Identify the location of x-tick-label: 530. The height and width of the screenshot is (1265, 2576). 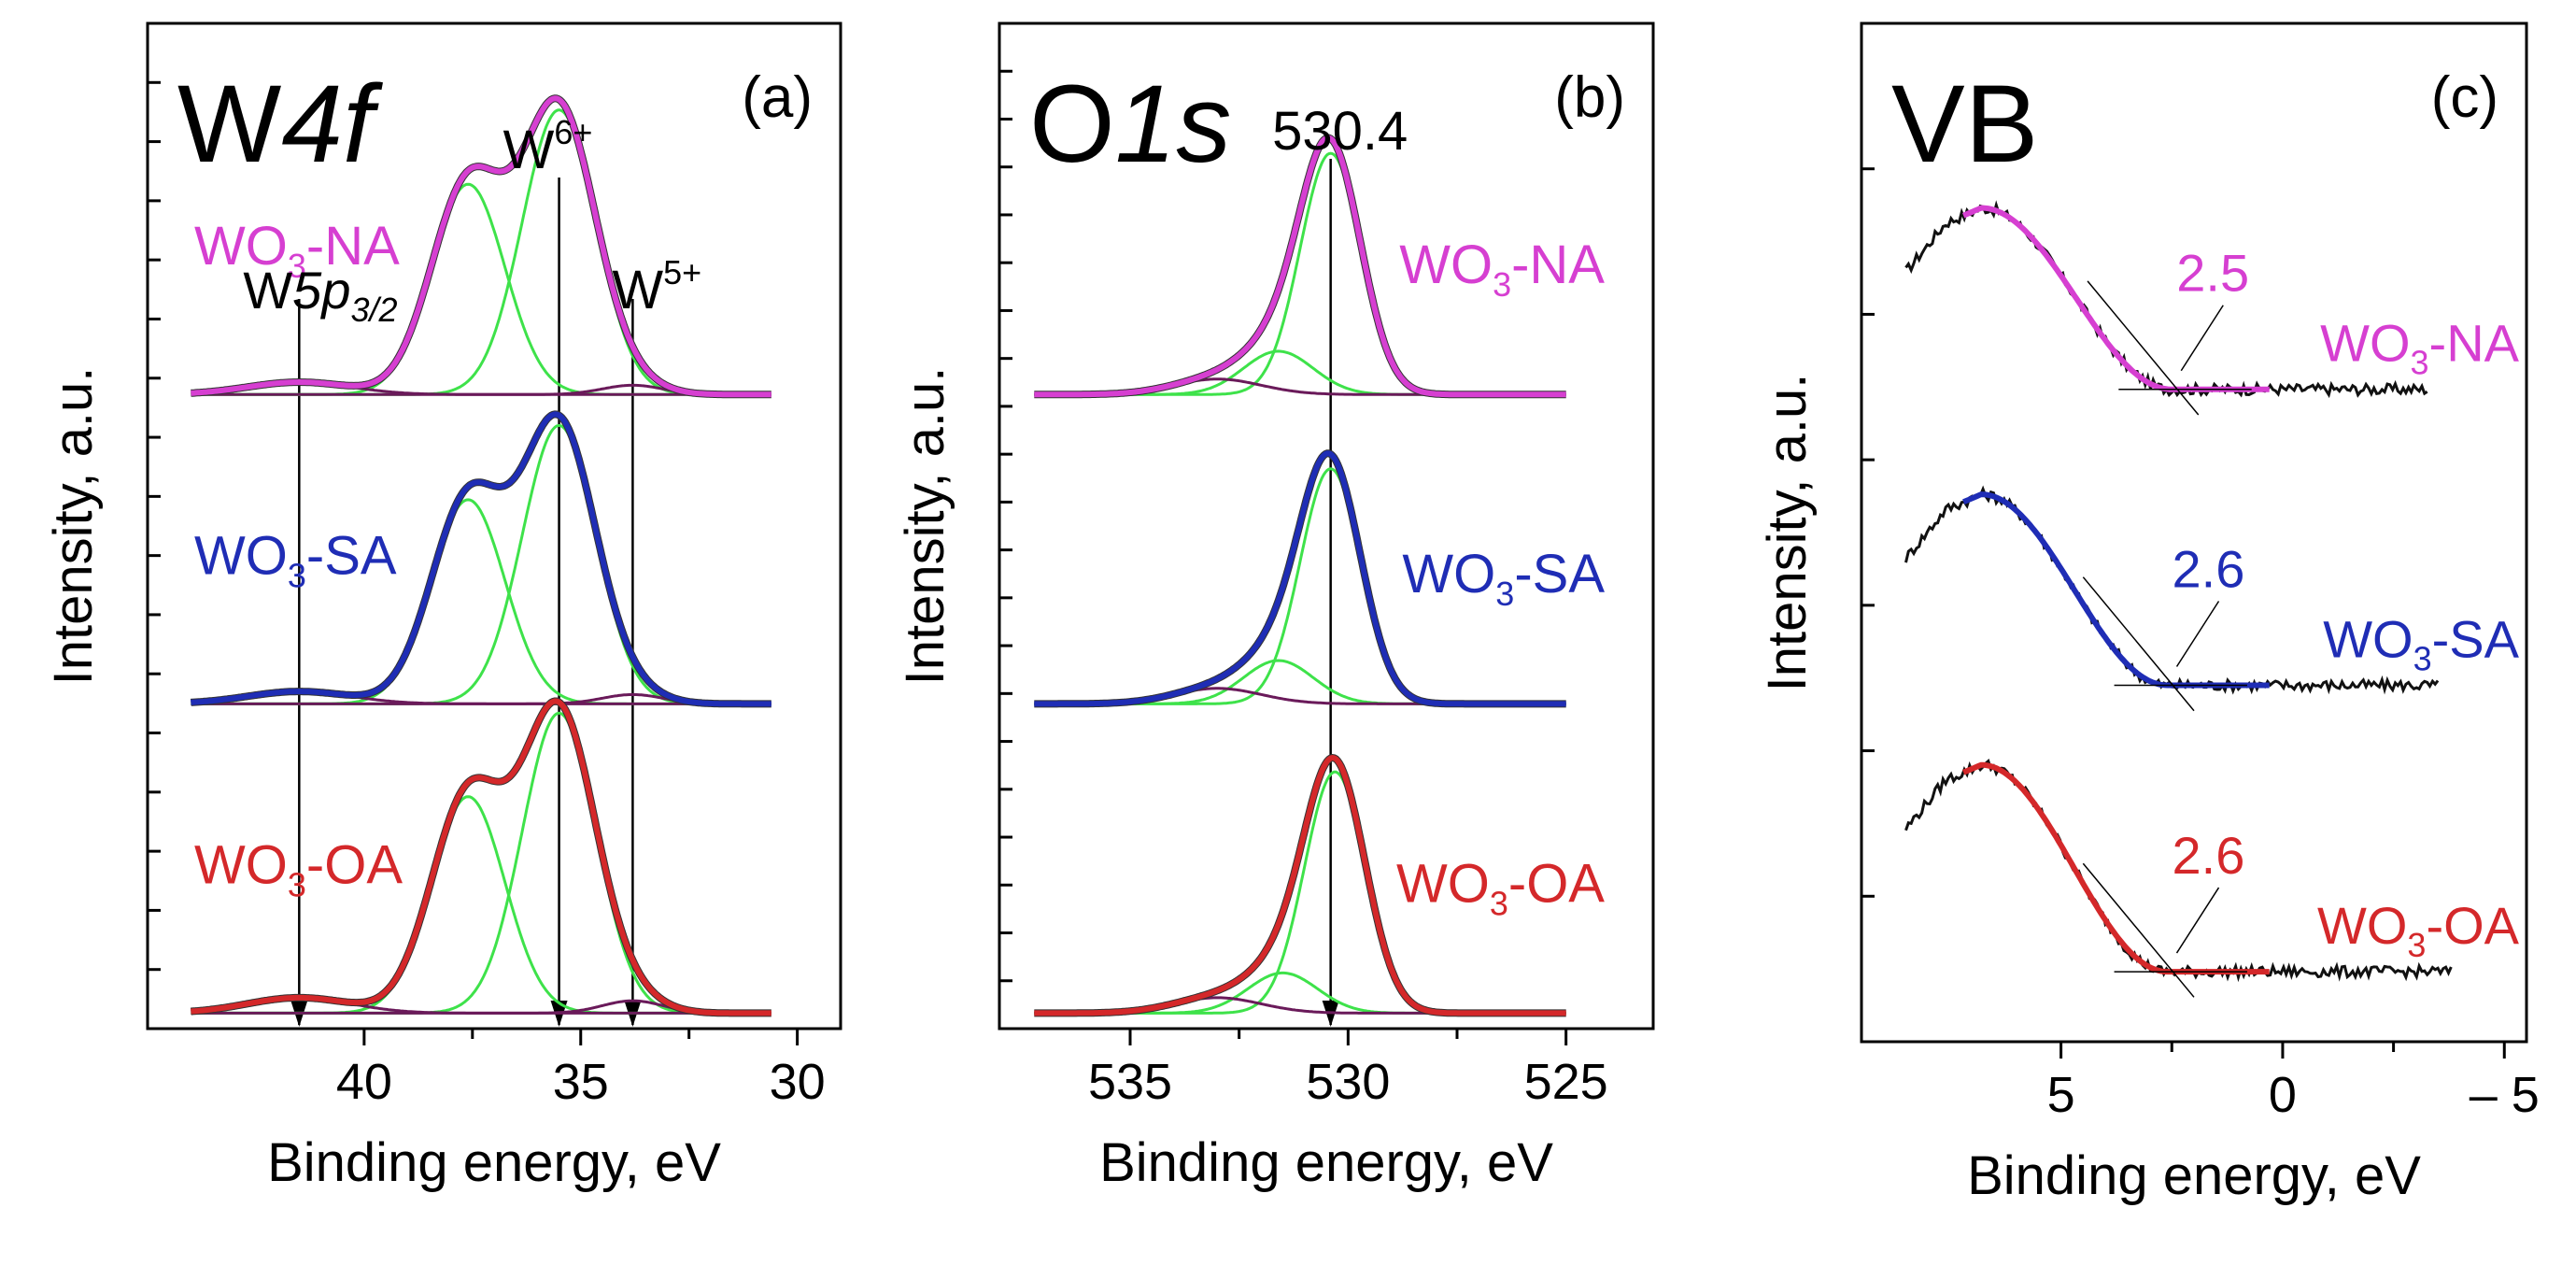
(1348, 1082).